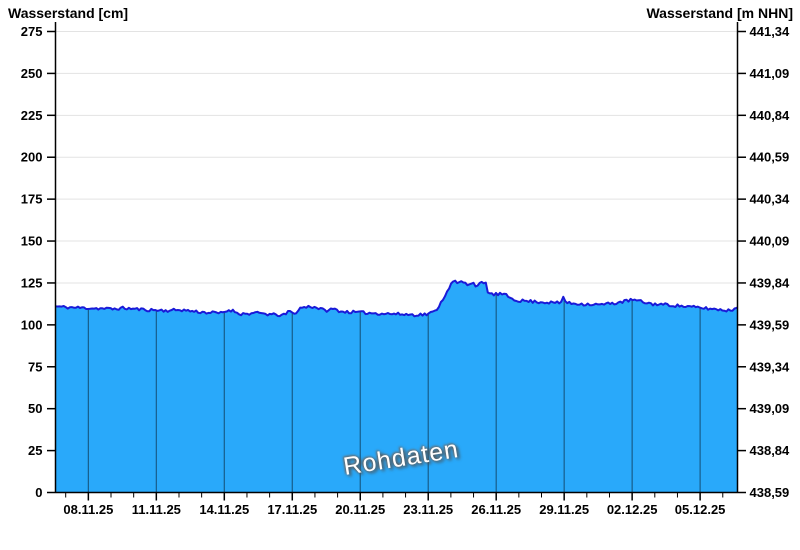 This screenshot has width=800, height=550. What do you see at coordinates (770, 408) in the screenshot?
I see `svg-text: 439,09` at bounding box center [770, 408].